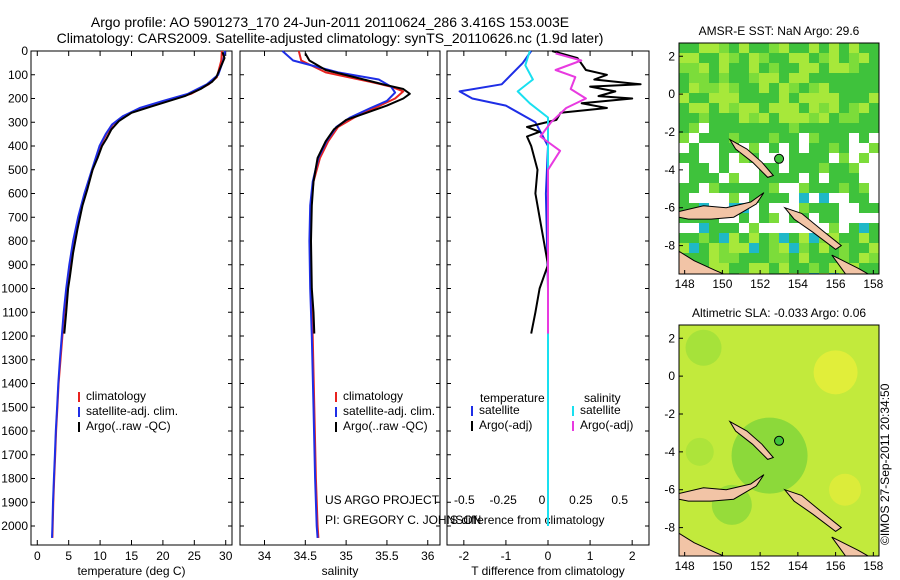 This screenshot has width=900, height=580. What do you see at coordinates (760, 566) in the screenshot?
I see `map-x-tick-label: 152` at bounding box center [760, 566].